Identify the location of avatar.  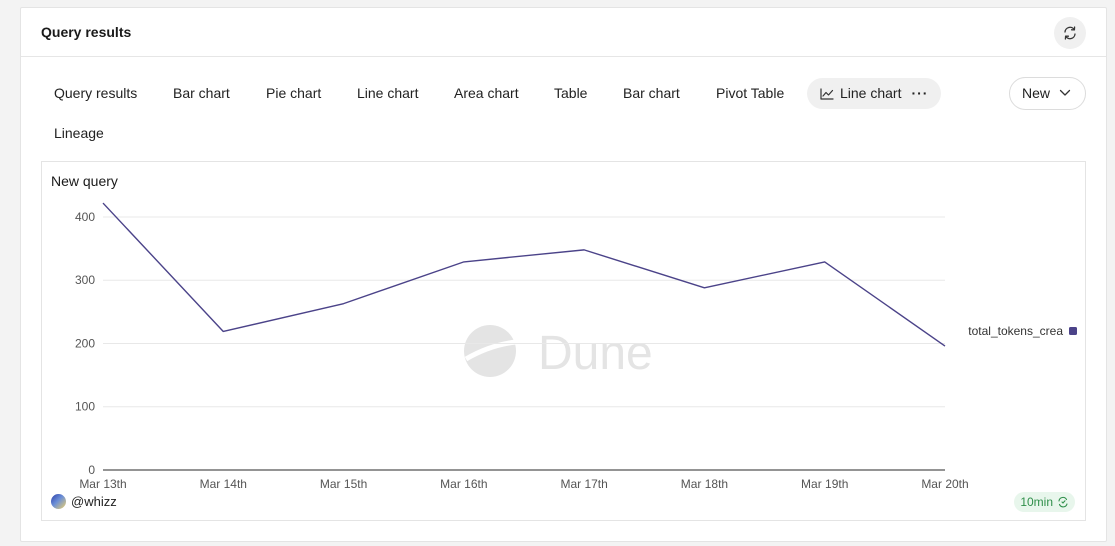
(58, 501).